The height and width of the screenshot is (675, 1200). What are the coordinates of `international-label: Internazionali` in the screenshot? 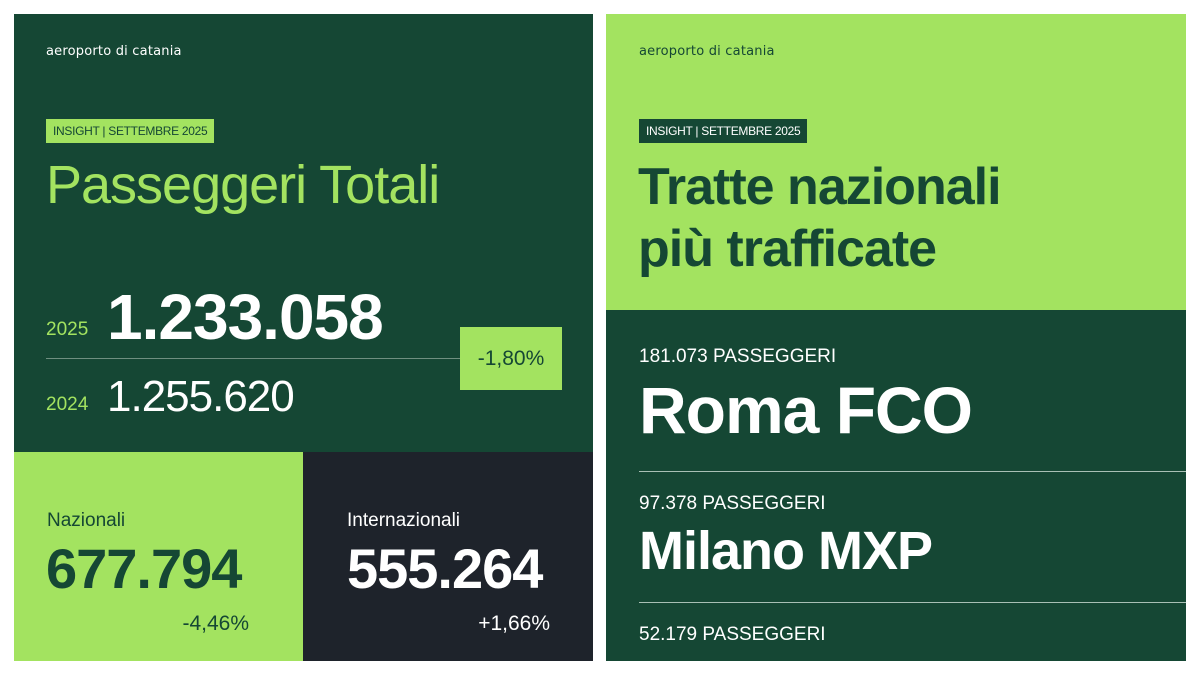 It's located at (404, 520).